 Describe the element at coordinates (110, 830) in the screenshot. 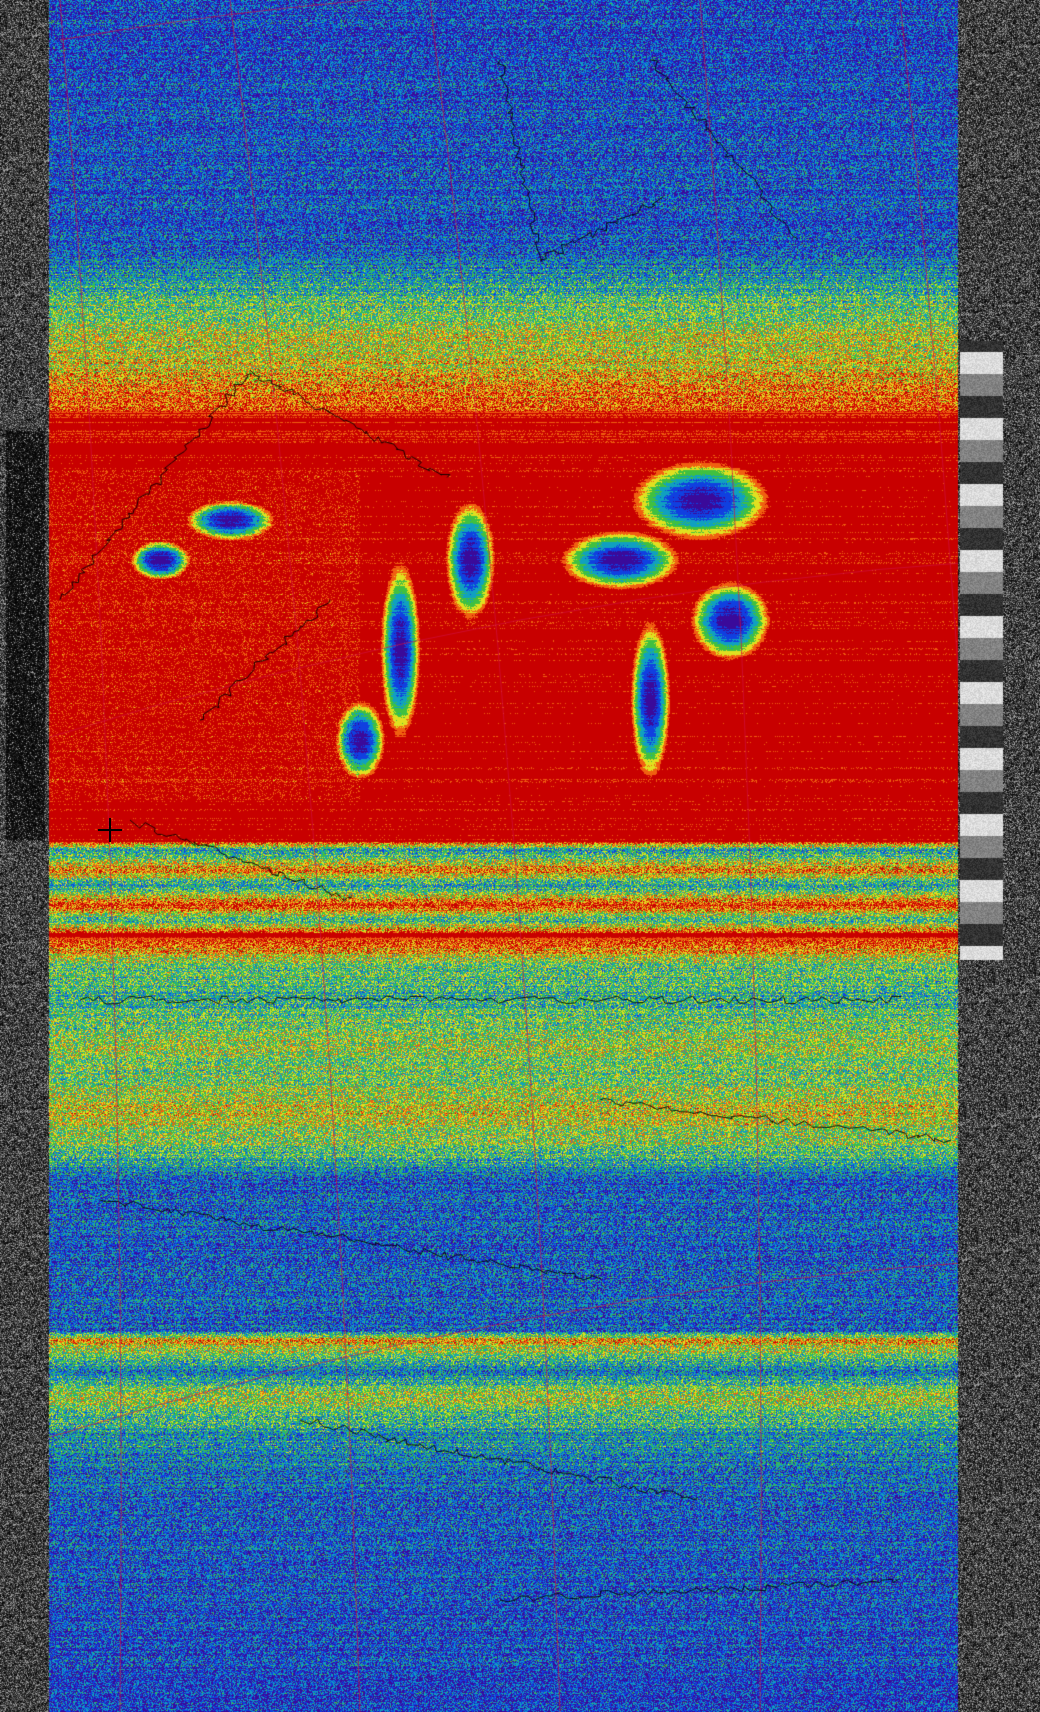

I see `crosshair-marker-icon` at that location.